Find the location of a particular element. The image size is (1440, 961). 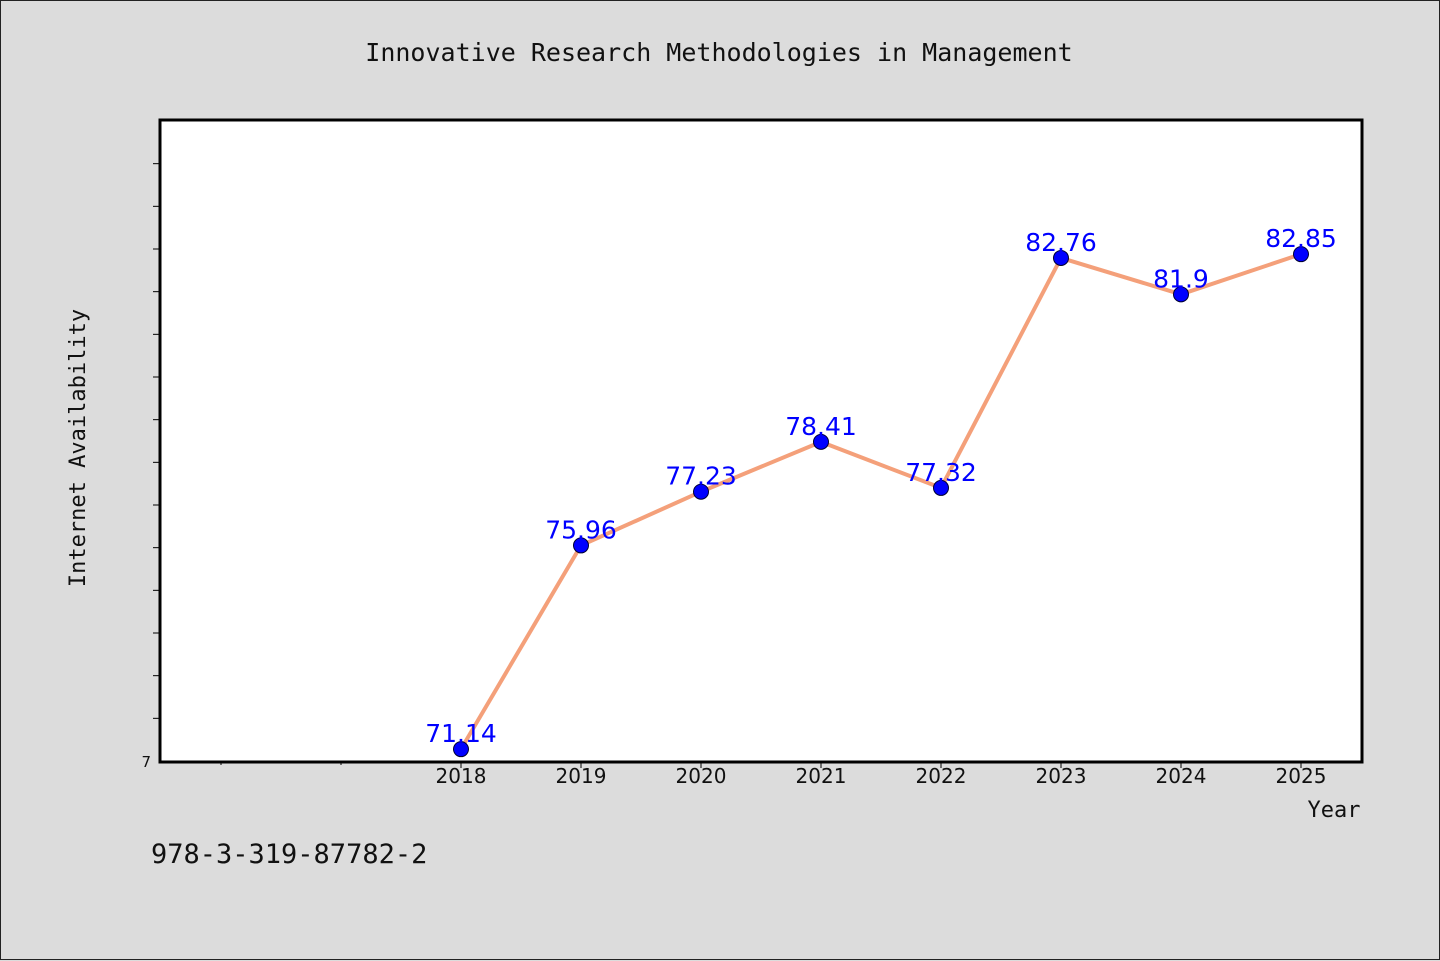

x-tick-label: 2022 is located at coordinates (941, 776).